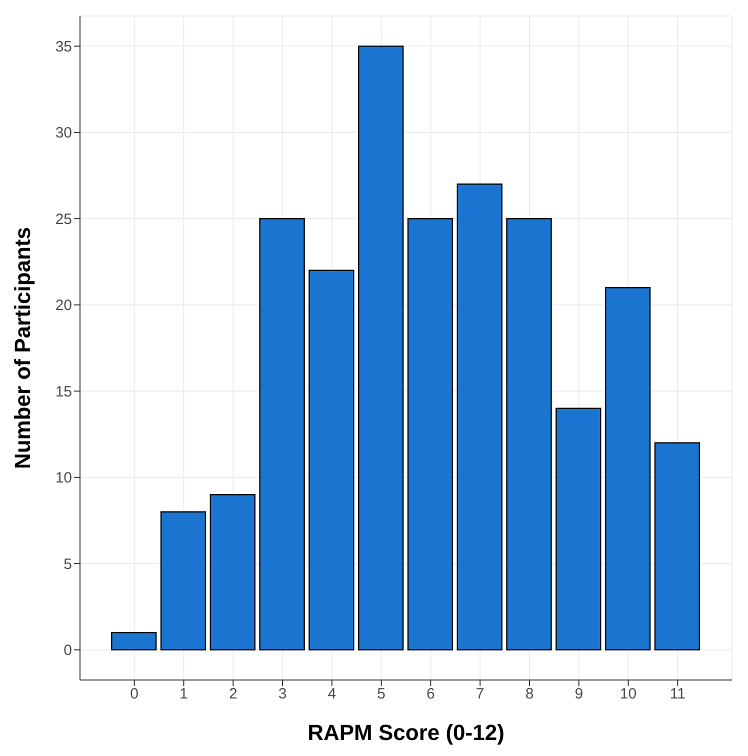  What do you see at coordinates (68, 651) in the screenshot?
I see `y-tick-label: 0` at bounding box center [68, 651].